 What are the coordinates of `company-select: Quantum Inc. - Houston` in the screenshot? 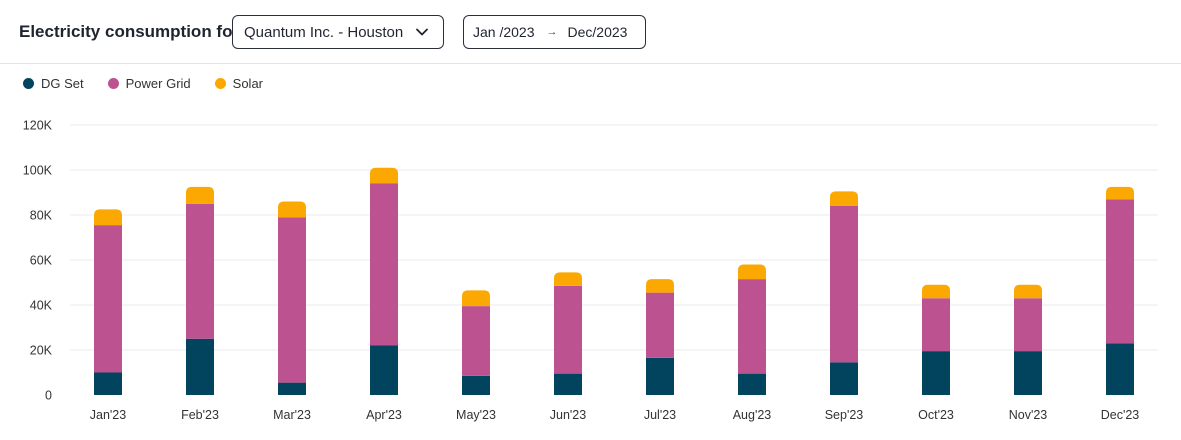 It's located at (338, 32).